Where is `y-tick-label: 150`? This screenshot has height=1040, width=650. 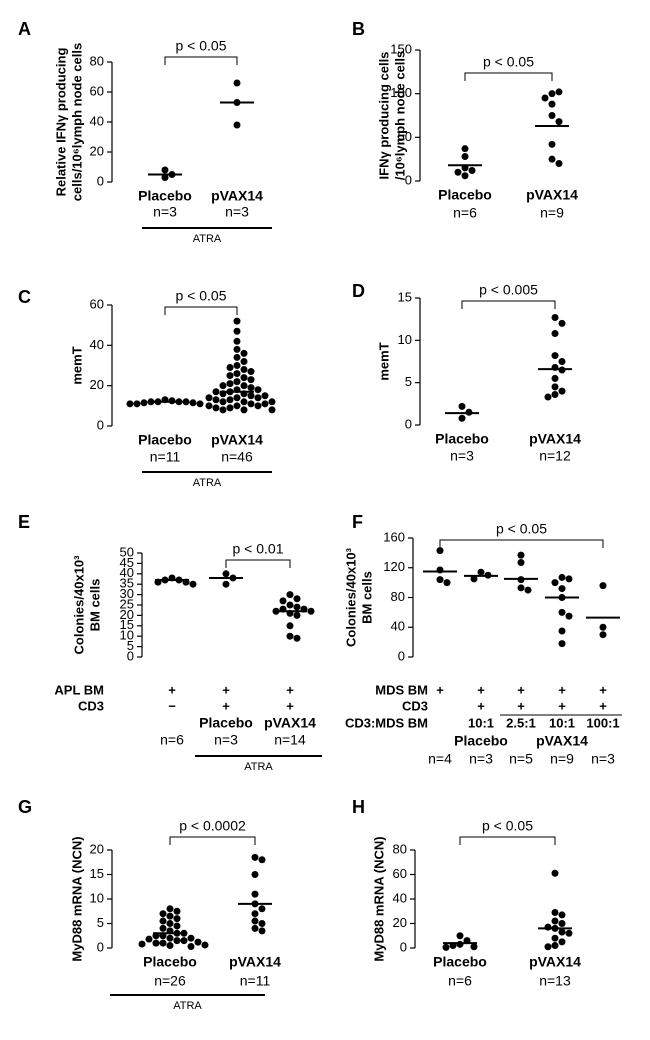
y-tick-label: 150 is located at coordinates (401, 48).